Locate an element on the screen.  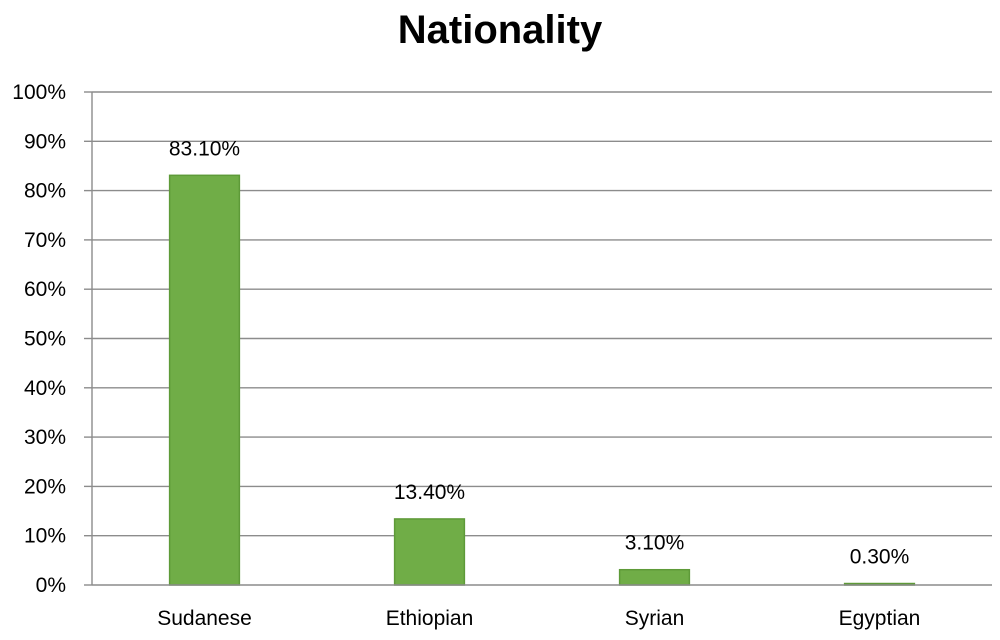
y-tick-label: 60% is located at coordinates (45, 289).